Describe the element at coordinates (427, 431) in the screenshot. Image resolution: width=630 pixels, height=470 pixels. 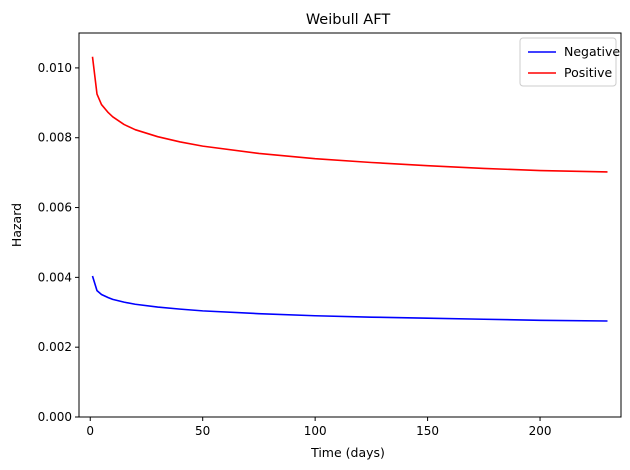
I see `x-tick-label: 150` at that location.